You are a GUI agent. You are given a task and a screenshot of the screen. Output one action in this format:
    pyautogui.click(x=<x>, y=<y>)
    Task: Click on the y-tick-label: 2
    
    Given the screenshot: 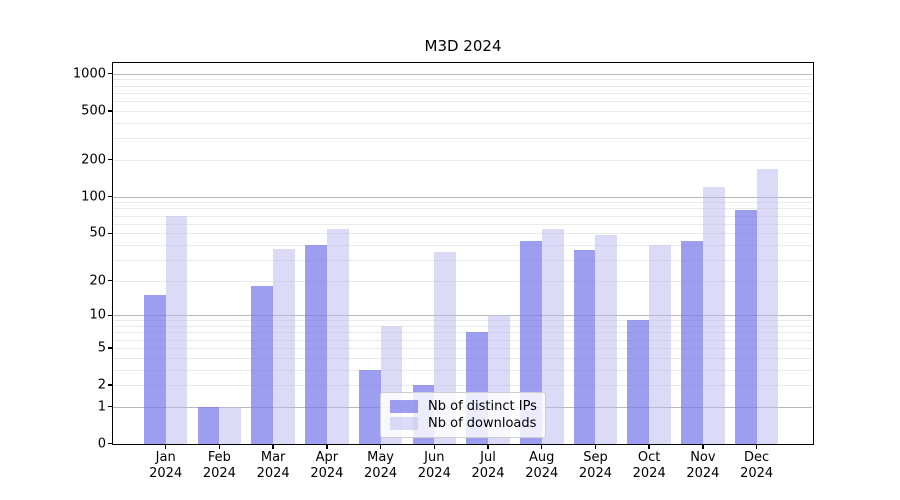 What is the action you would take?
    pyautogui.click(x=101, y=385)
    